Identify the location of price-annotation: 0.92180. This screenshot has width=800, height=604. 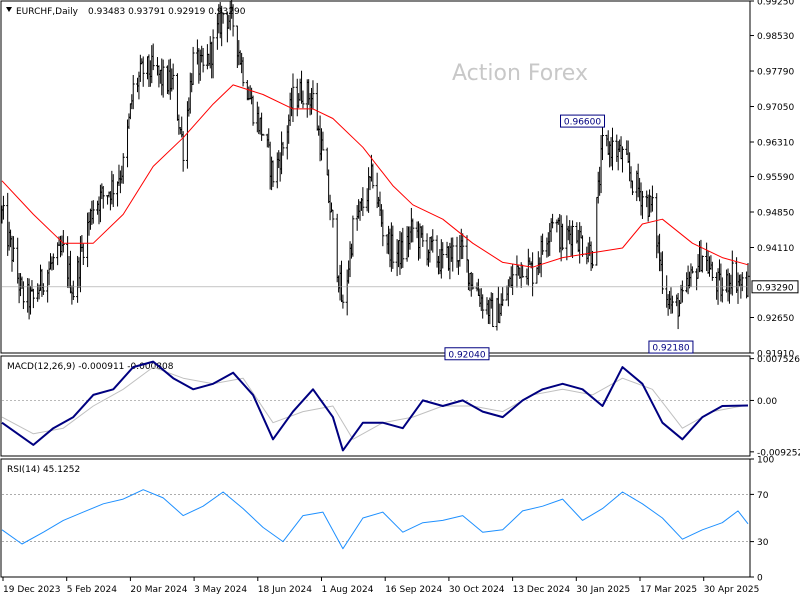
(671, 347).